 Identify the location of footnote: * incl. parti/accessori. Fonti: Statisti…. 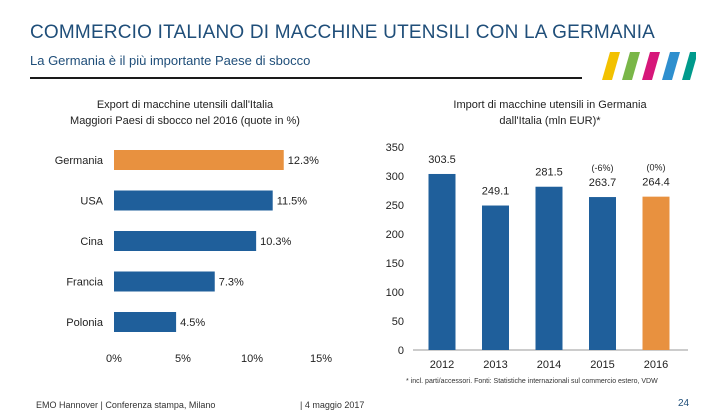
(532, 381).